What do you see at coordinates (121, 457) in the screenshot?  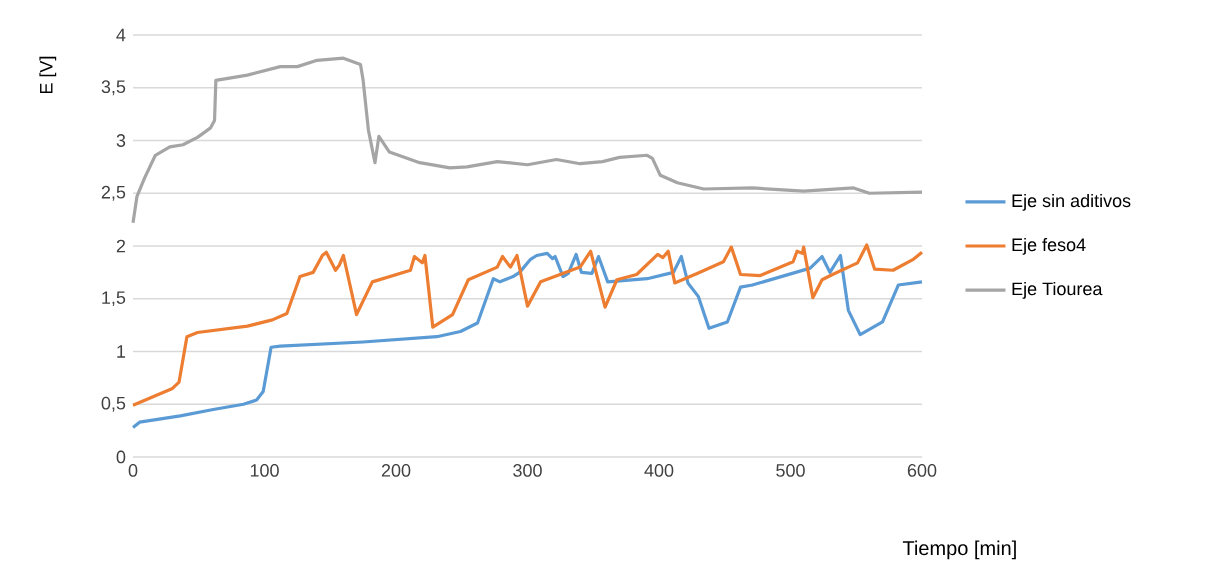 I see `y-tick-label: 0` at bounding box center [121, 457].